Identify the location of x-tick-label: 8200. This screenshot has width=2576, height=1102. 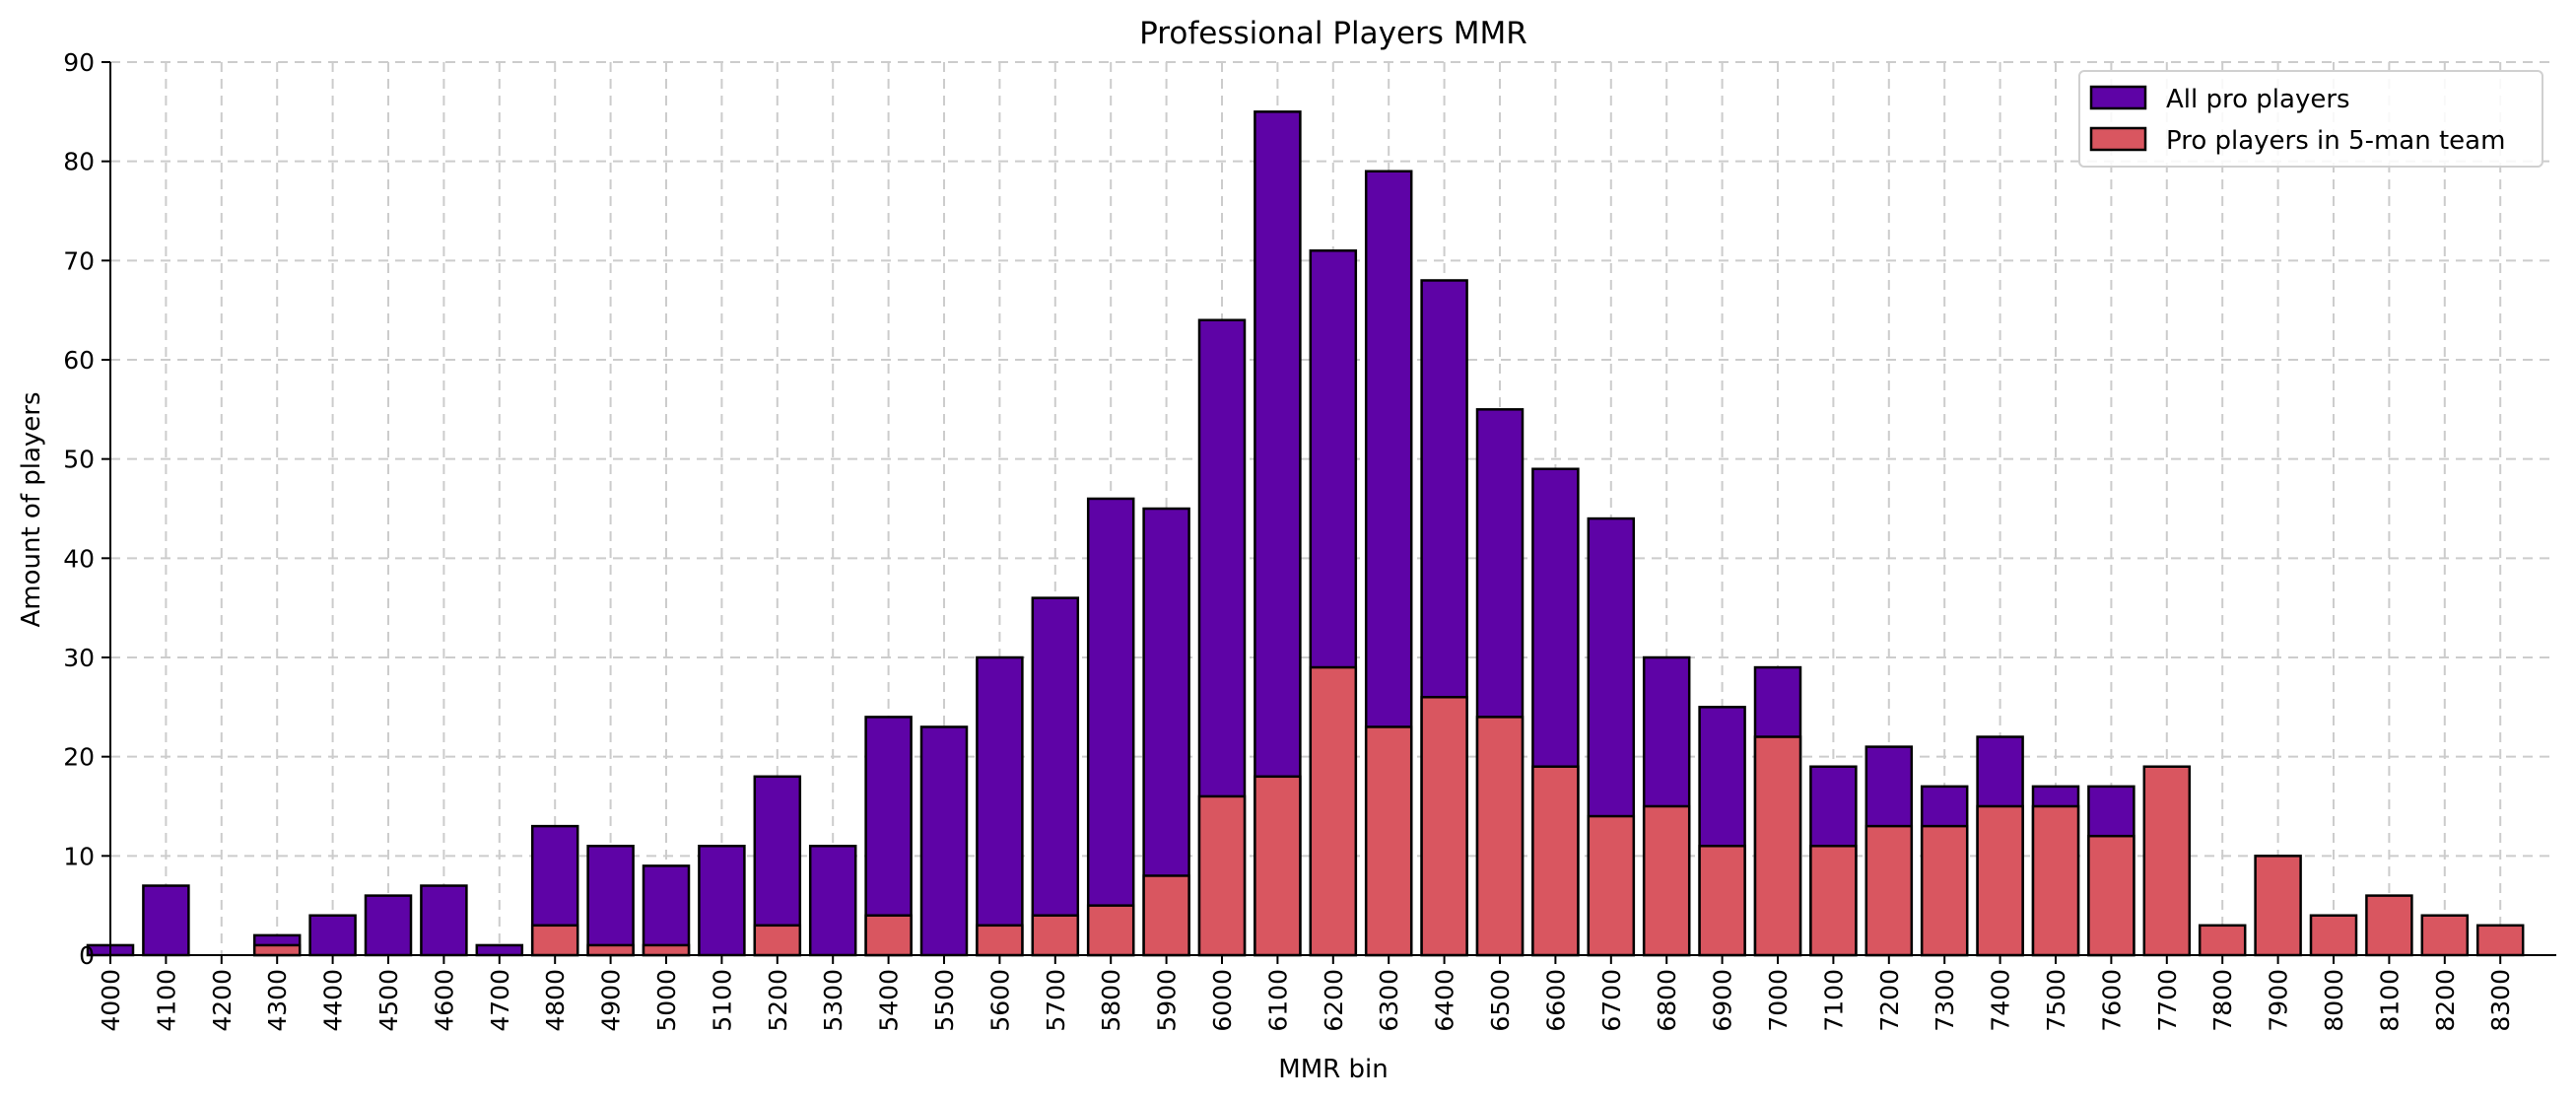
(2445, 1001).